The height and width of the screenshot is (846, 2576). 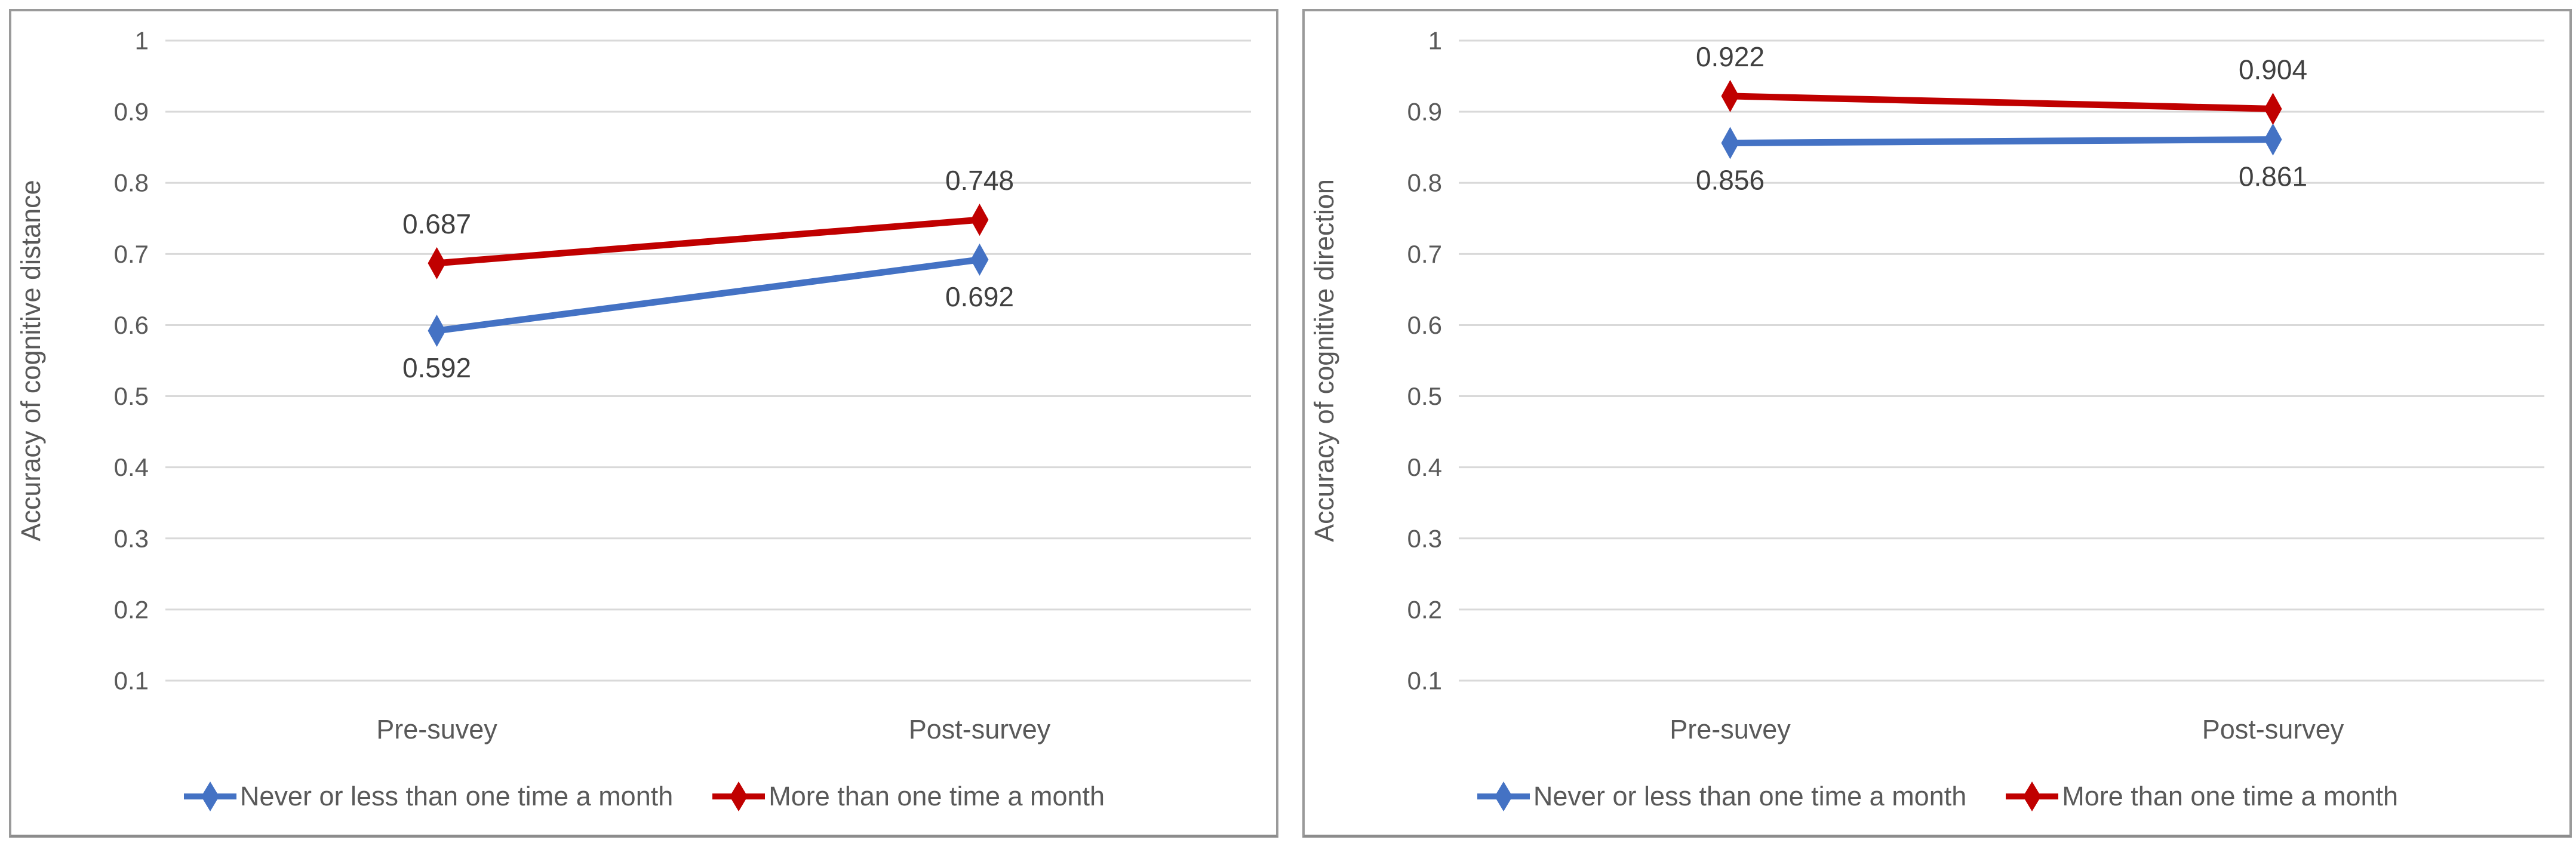 I want to click on data-label: 0.856, so click(x=1730, y=181).